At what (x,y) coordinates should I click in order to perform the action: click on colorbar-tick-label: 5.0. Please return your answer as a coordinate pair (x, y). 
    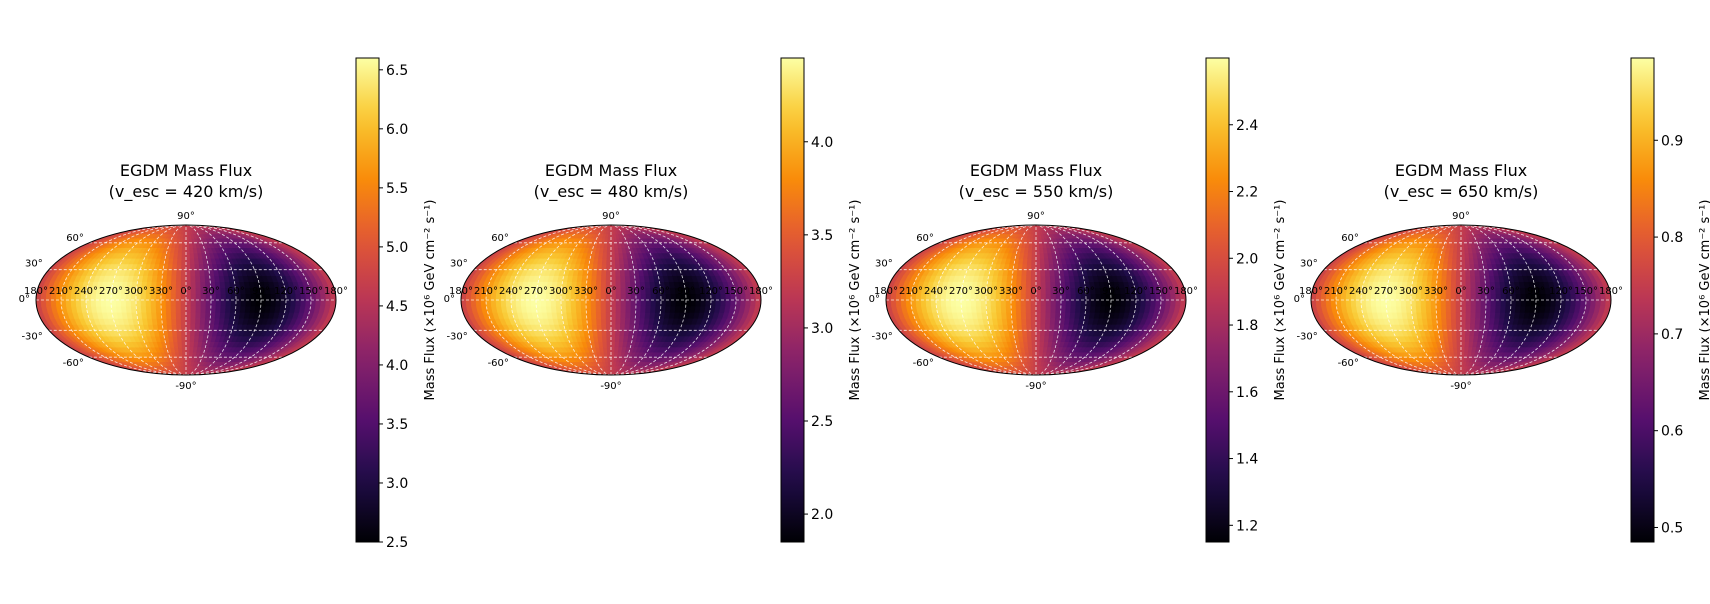
    Looking at the image, I should click on (397, 248).